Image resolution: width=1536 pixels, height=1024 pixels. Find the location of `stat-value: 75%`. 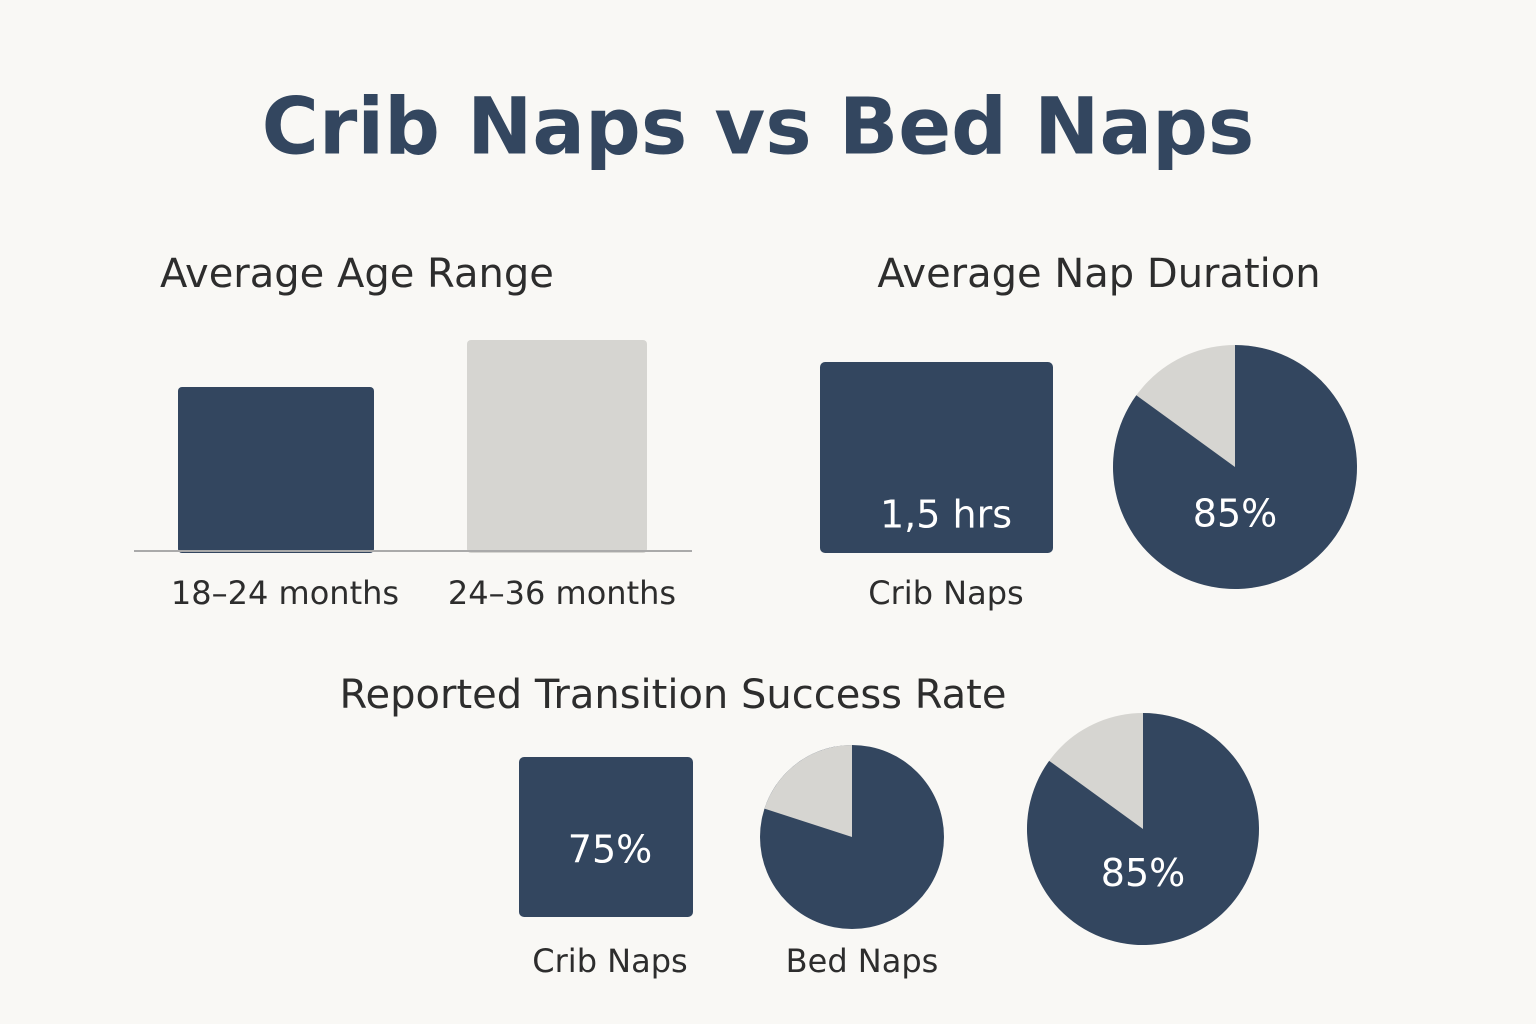

stat-value: 75% is located at coordinates (610, 850).